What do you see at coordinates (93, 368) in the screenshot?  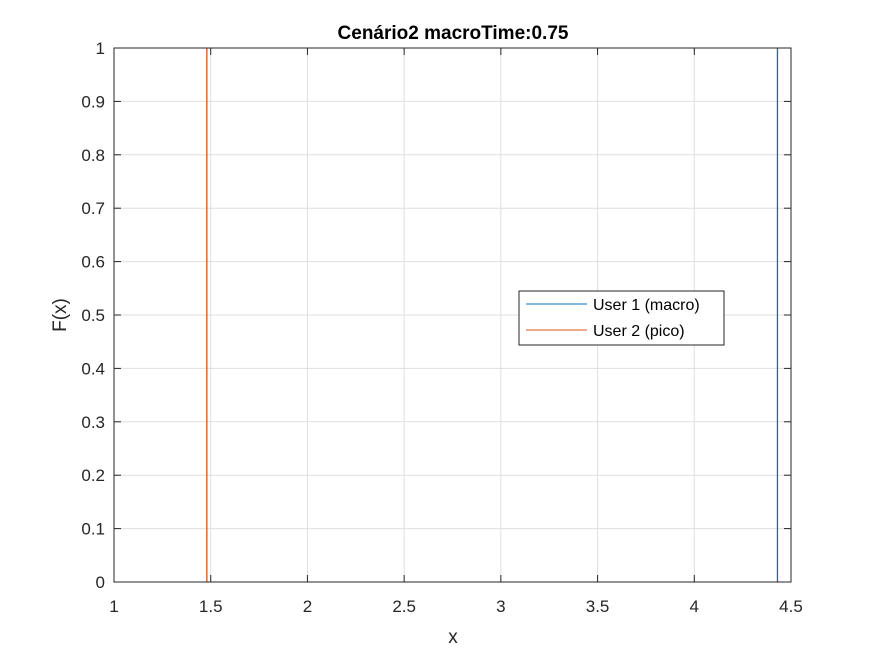 I see `y-tick-label: 0.4` at bounding box center [93, 368].